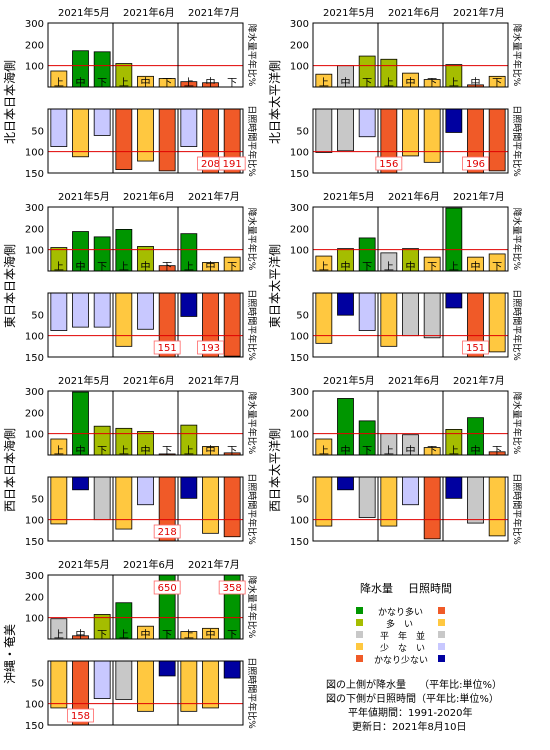 The height and width of the screenshot is (750, 550). Describe the element at coordinates (410, 713) in the screenshot. I see `note-normal-period: 平年値期間：1991-2020年` at that location.